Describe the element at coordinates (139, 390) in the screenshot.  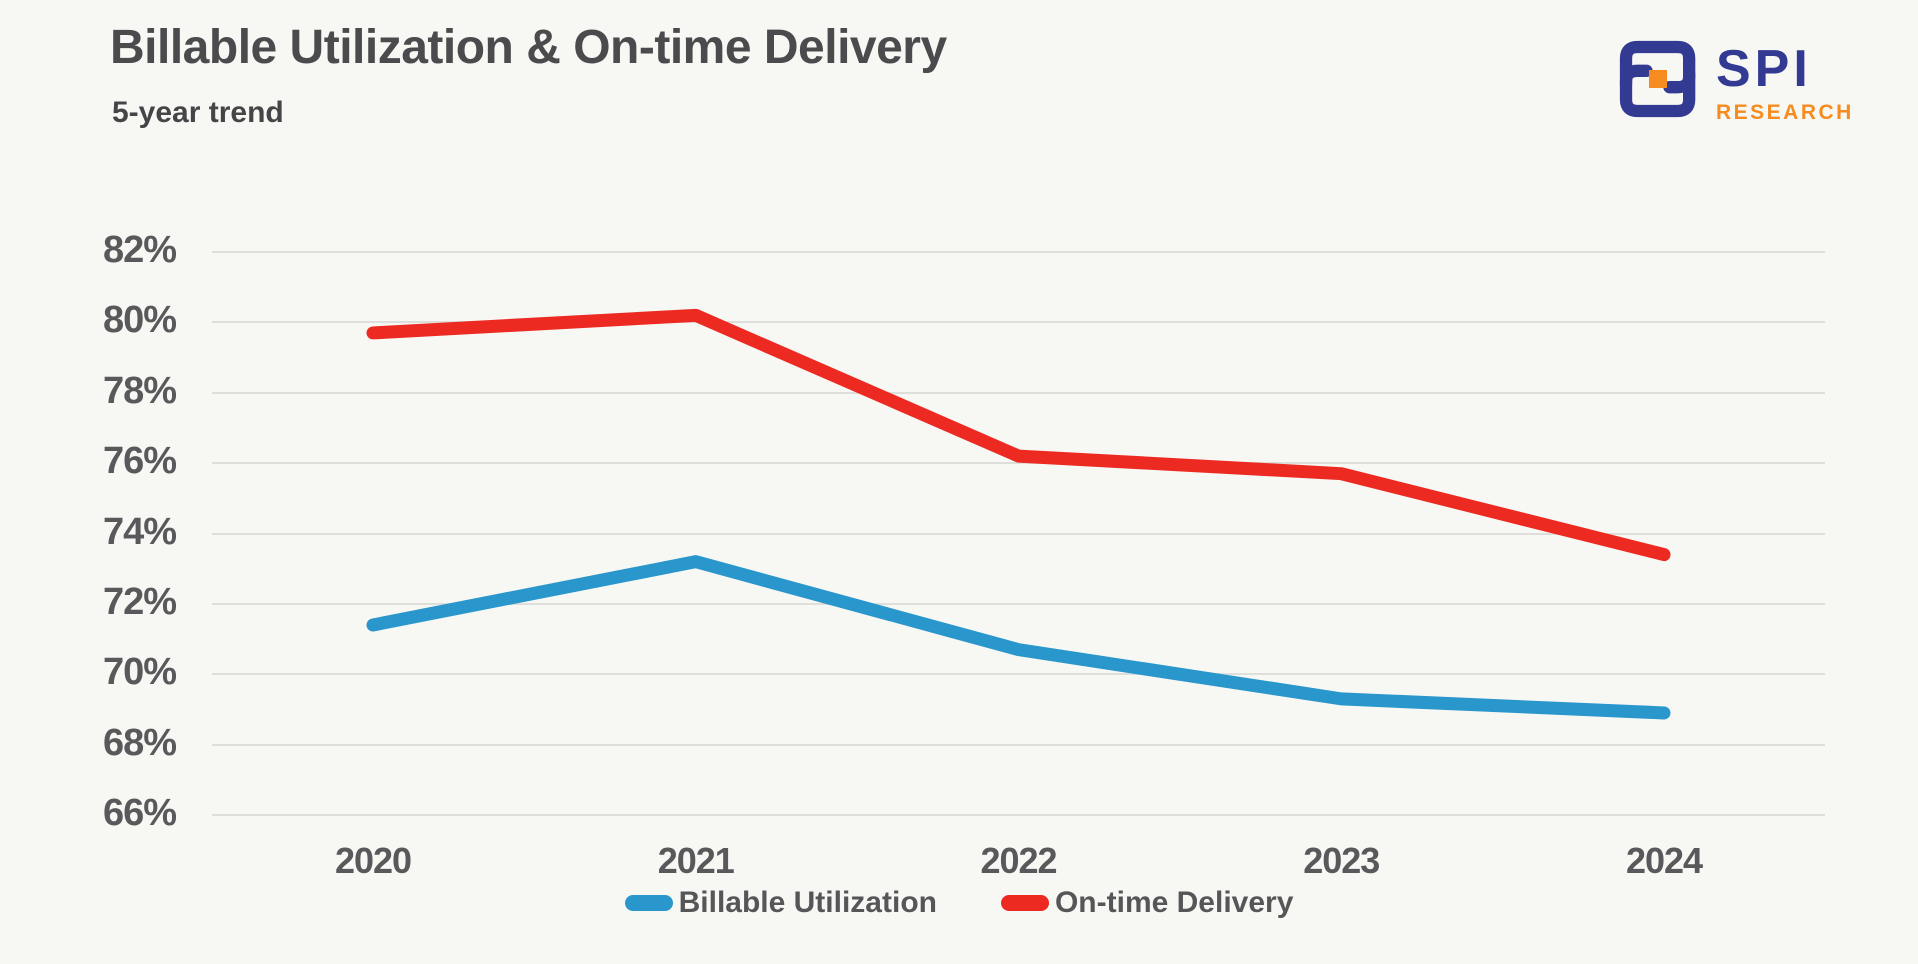
I see `y-axis-tick-label: 78%` at that location.